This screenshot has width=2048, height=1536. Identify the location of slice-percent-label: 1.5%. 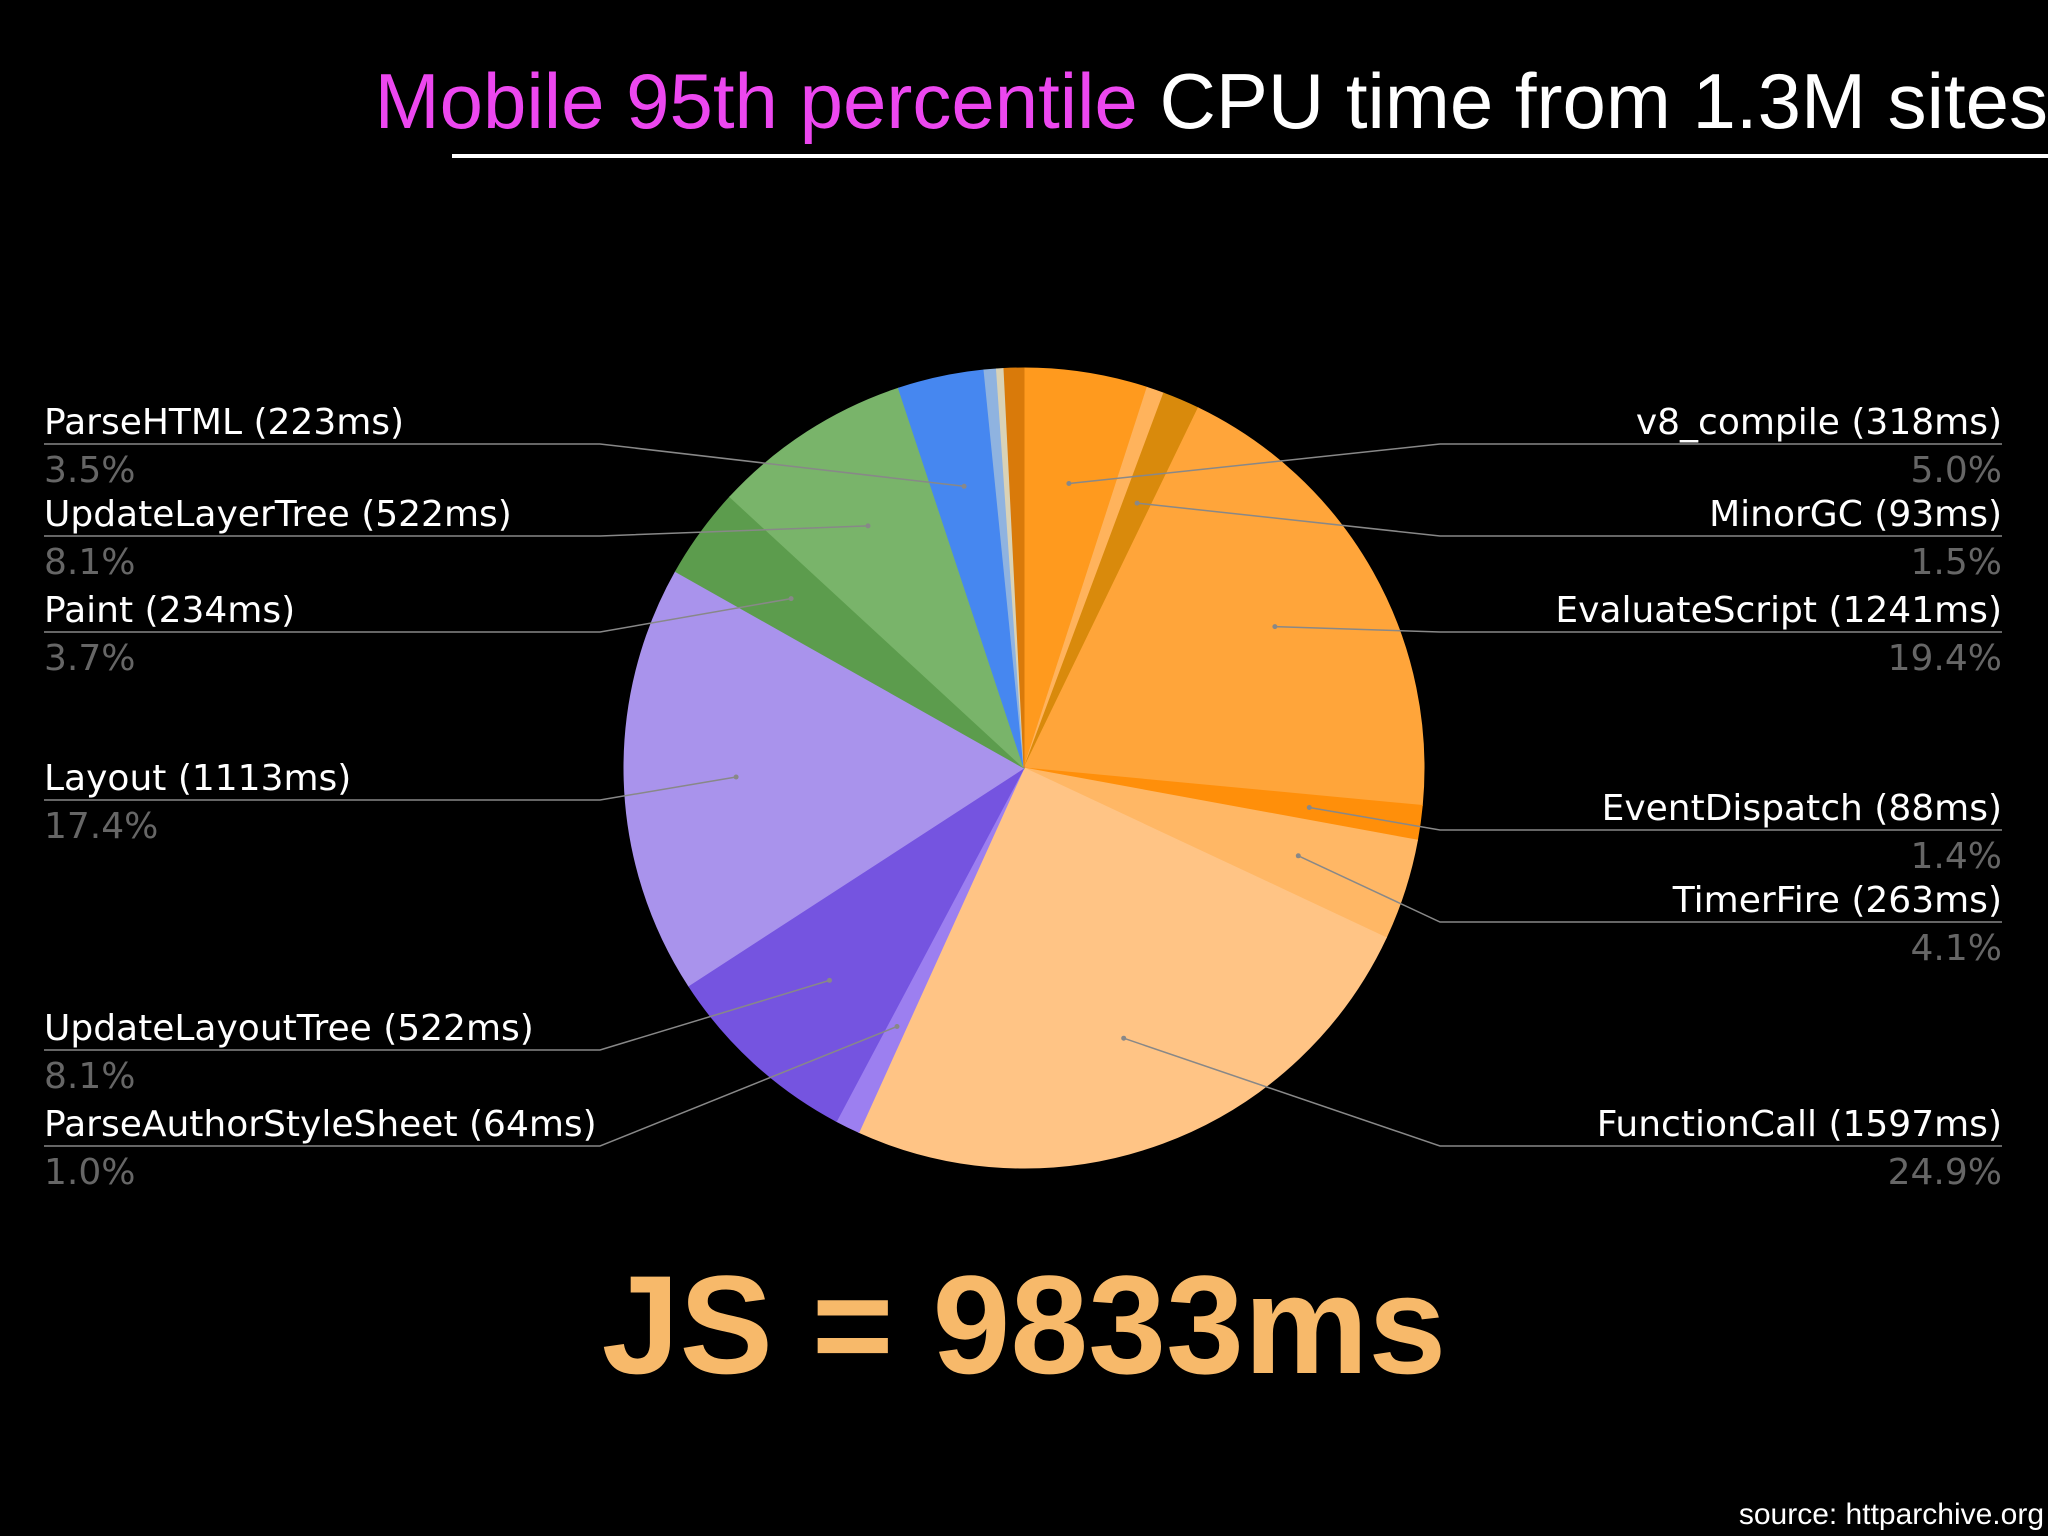
(1956, 562).